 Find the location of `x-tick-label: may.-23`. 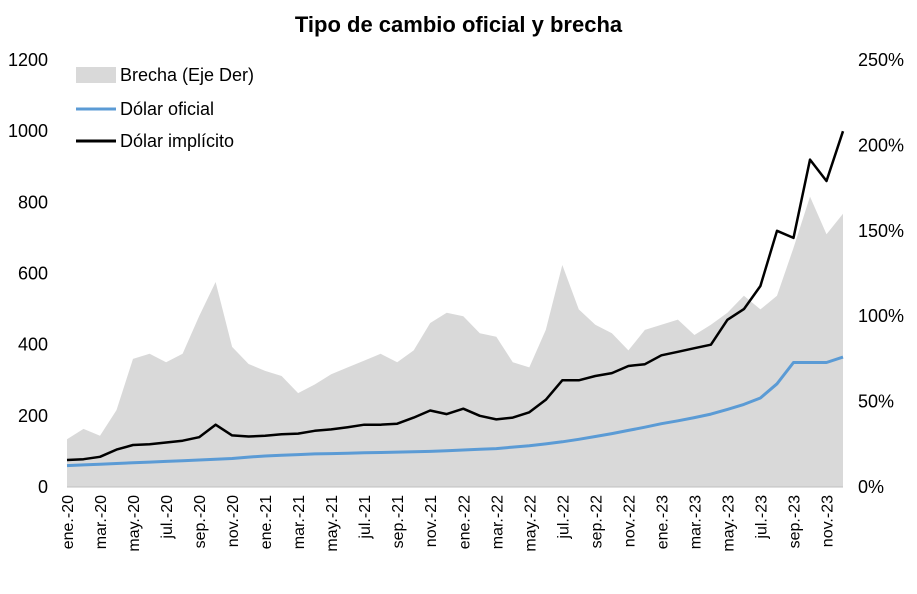

x-tick-label: may.-23 is located at coordinates (728, 523).